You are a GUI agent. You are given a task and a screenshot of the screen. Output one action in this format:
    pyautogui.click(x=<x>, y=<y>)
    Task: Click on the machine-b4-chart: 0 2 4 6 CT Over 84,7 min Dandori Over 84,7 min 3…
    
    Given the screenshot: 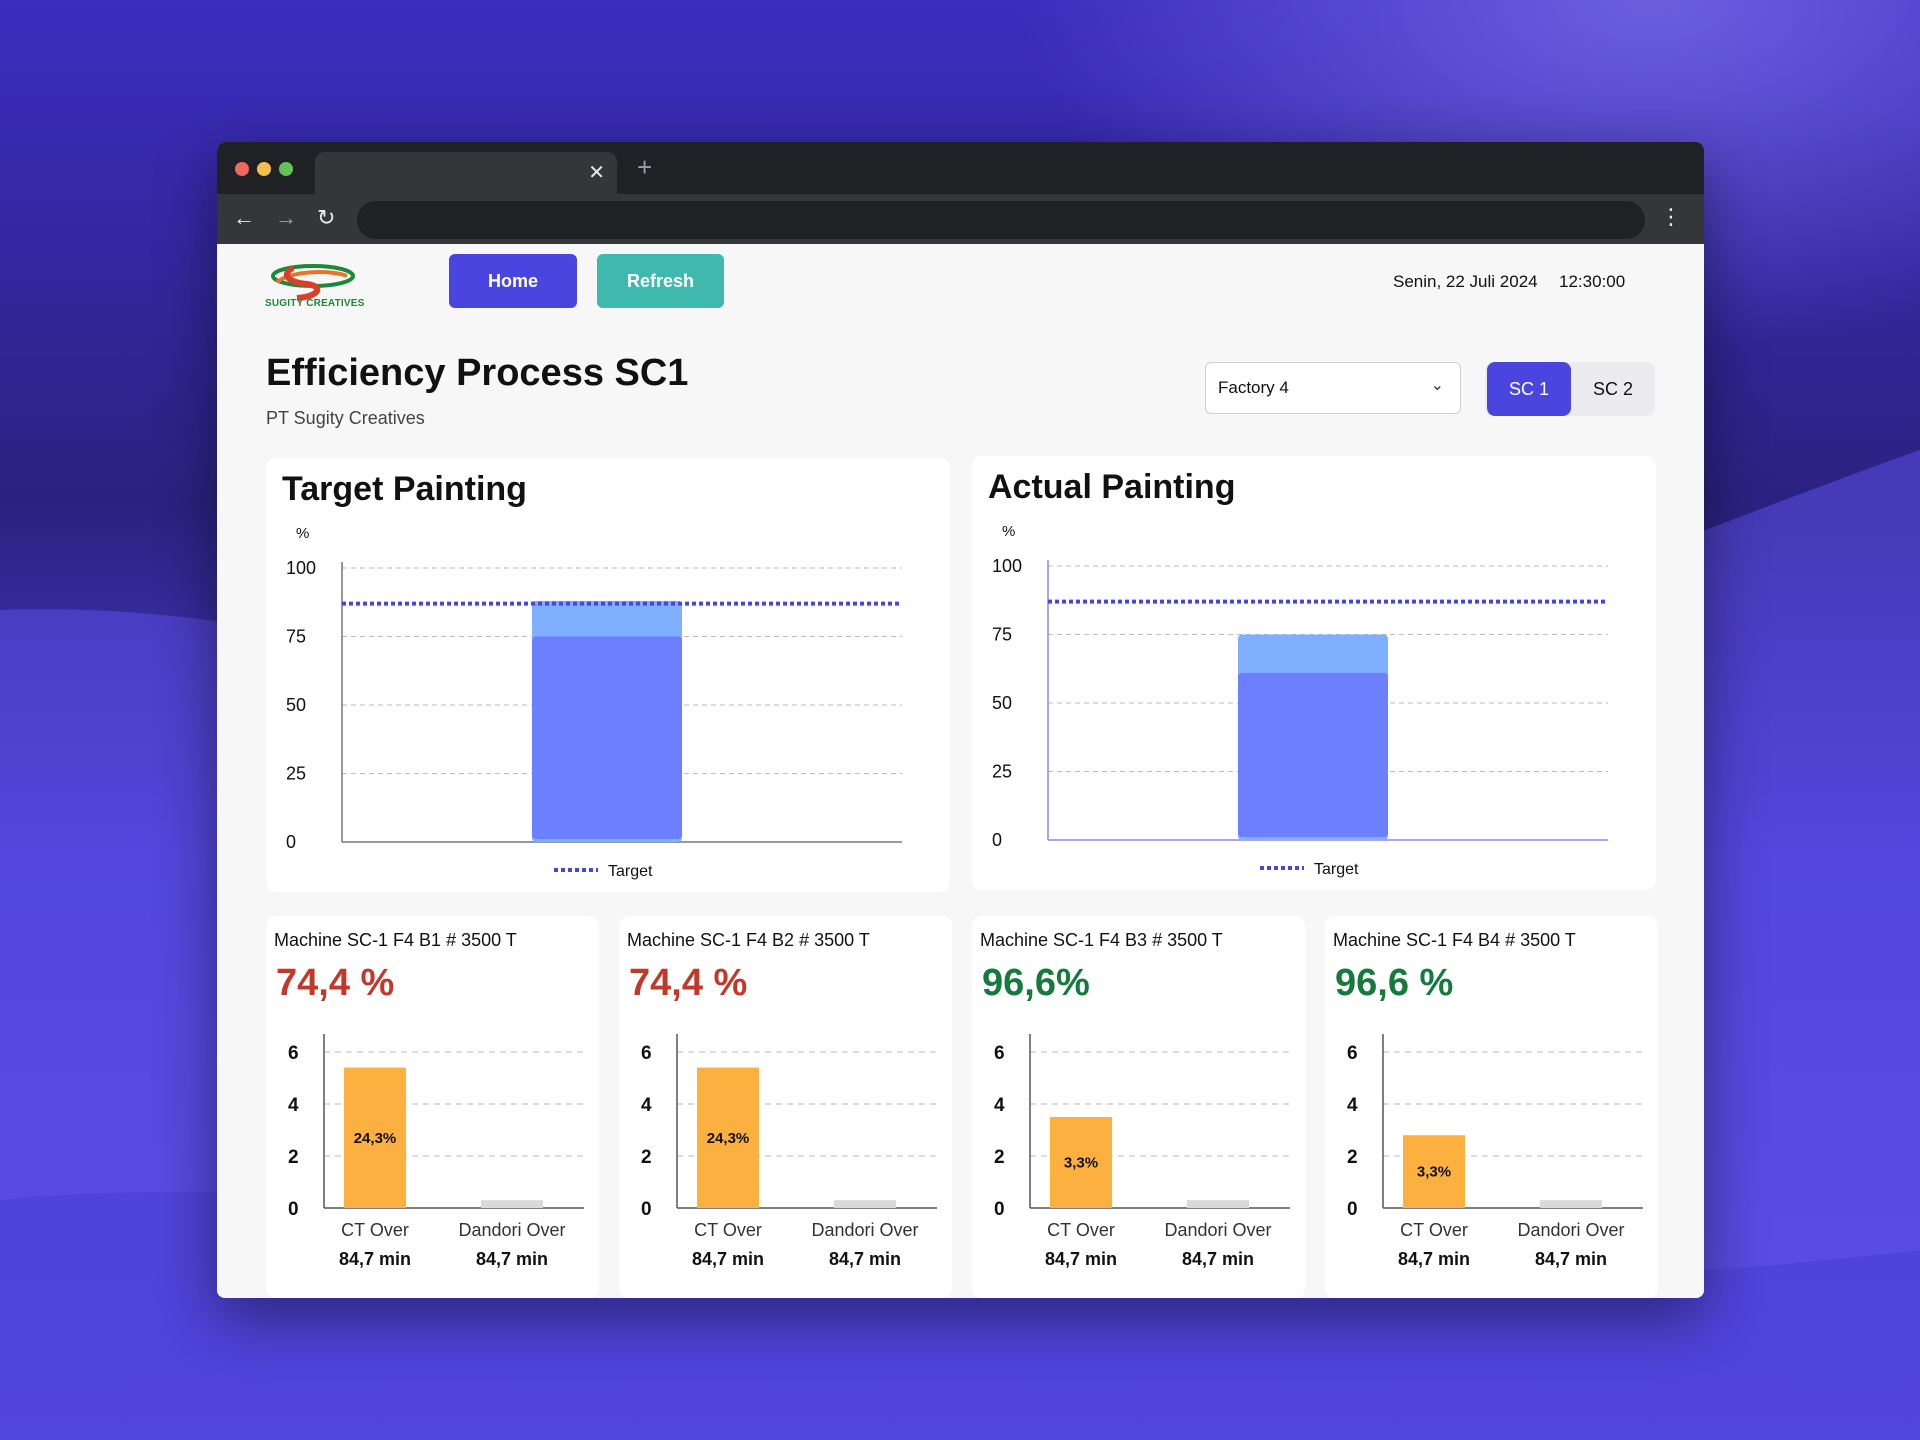 What is the action you would take?
    pyautogui.click(x=1495, y=1151)
    